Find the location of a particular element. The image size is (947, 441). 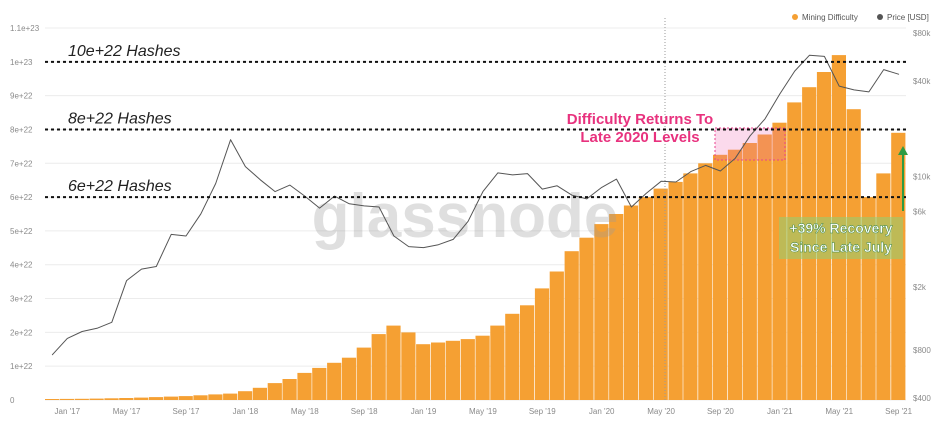

left-tick-label: 5e+22 is located at coordinates (21, 231).